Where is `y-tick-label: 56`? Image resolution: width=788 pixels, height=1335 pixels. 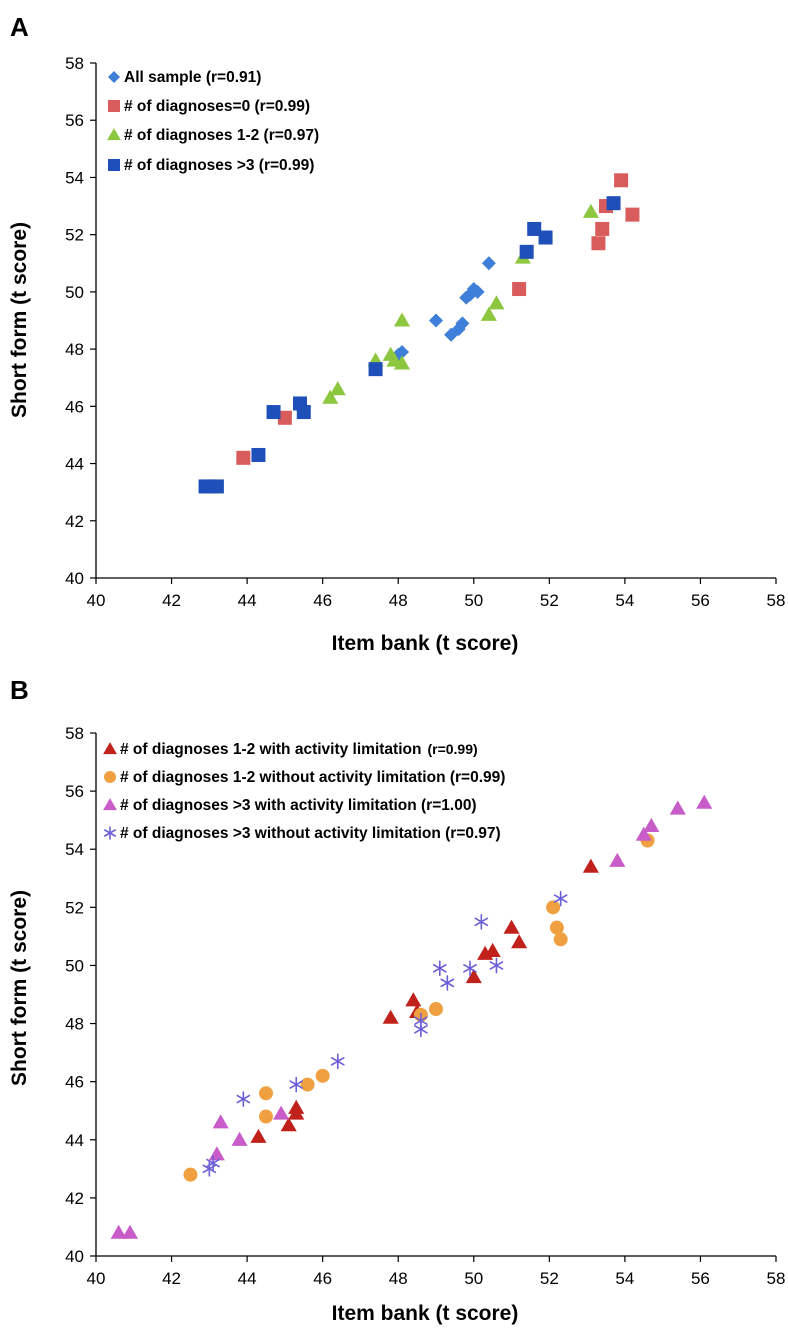
y-tick-label: 56 is located at coordinates (74, 791).